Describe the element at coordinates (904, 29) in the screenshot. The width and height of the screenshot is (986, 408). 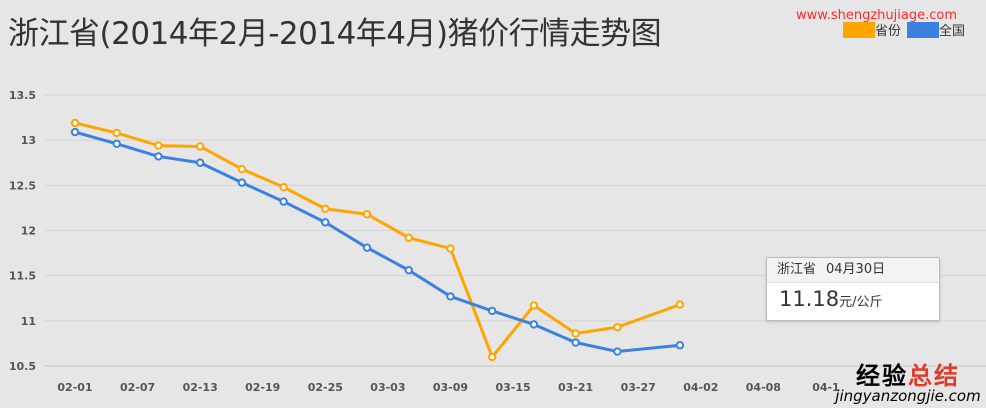
I see `legend: 省份 全国` at that location.